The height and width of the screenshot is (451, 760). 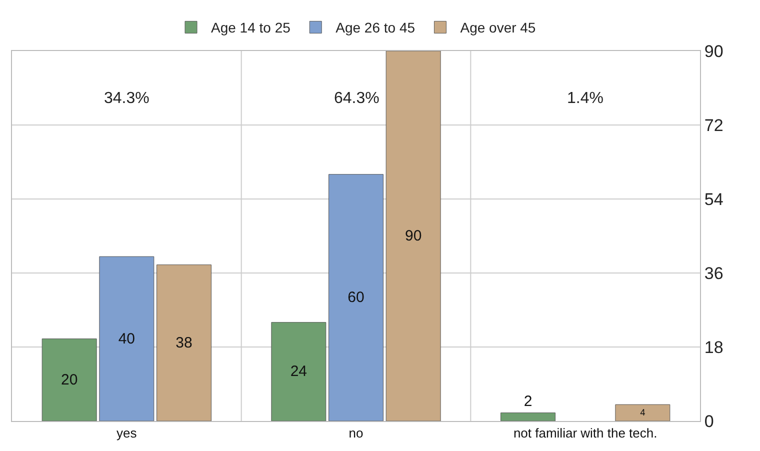 I want to click on y-tick-label: 36, so click(x=714, y=273).